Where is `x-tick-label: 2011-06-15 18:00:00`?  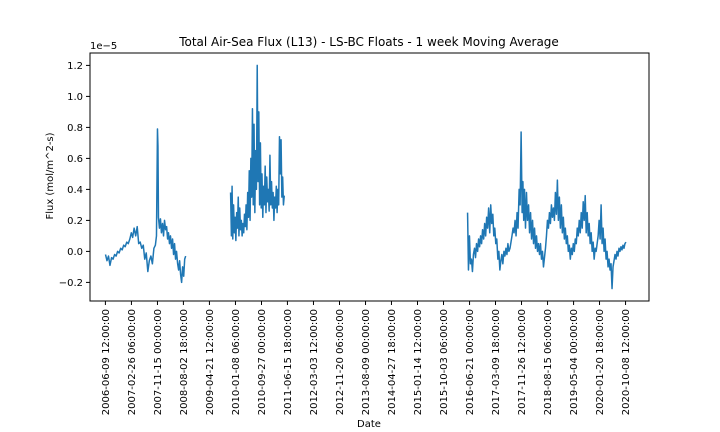
x-tick-label: 2011-06-15 18:00:00 is located at coordinates (288, 362).